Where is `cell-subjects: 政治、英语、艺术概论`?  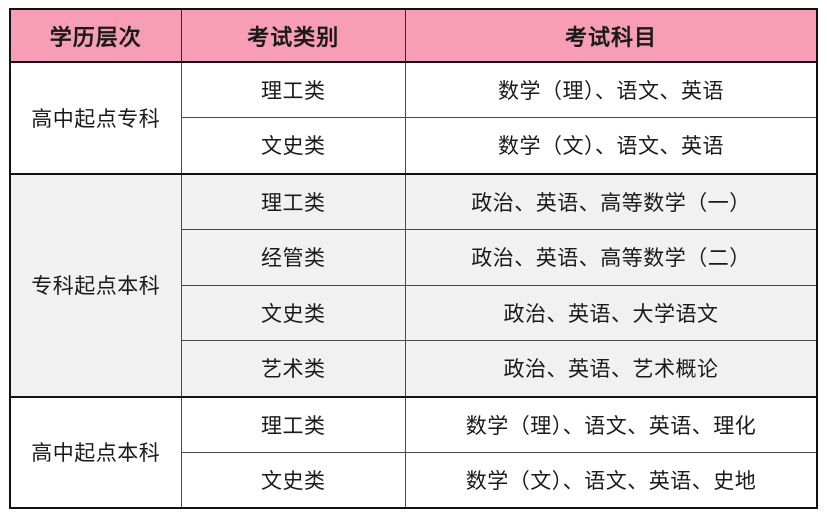
cell-subjects: 政治、英语、艺术概论 is located at coordinates (611, 368).